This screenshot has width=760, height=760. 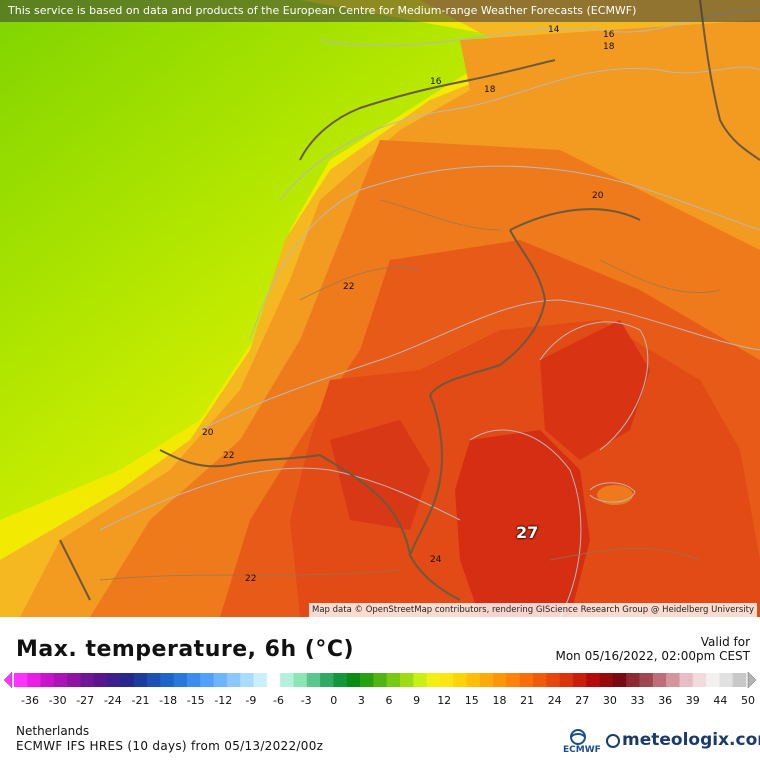 What do you see at coordinates (652, 656) in the screenshot?
I see `valid-date: Mon 05/16/2022, 02:00pm CEST` at bounding box center [652, 656].